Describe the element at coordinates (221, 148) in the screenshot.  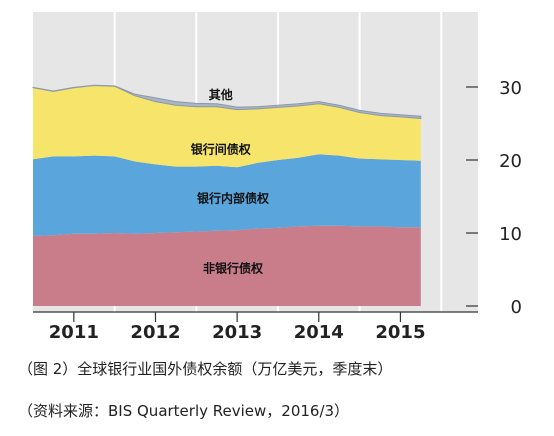
I see `series-label-2: 银行间债权` at that location.